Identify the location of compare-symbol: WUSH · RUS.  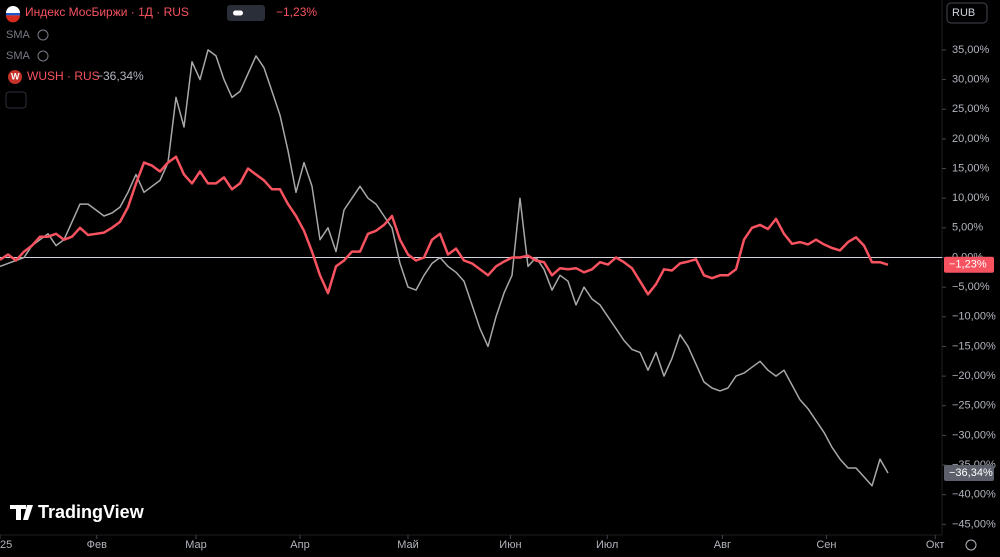
(63, 76).